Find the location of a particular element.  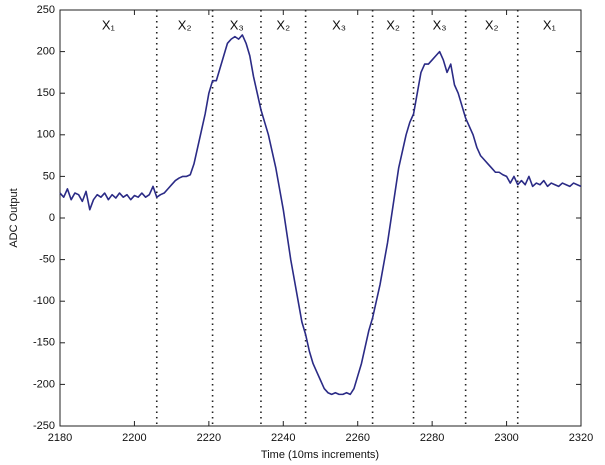

x-tick-label: 2320 is located at coordinates (581, 438).